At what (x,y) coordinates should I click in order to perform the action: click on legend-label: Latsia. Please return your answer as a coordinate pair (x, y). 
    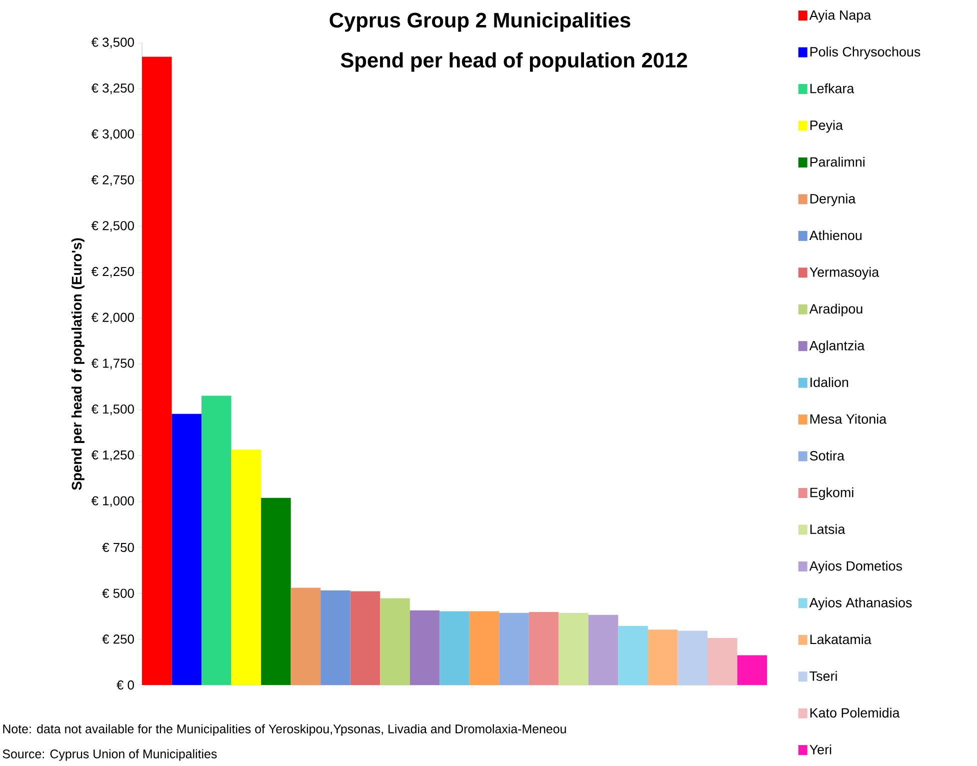
    Looking at the image, I should click on (828, 529).